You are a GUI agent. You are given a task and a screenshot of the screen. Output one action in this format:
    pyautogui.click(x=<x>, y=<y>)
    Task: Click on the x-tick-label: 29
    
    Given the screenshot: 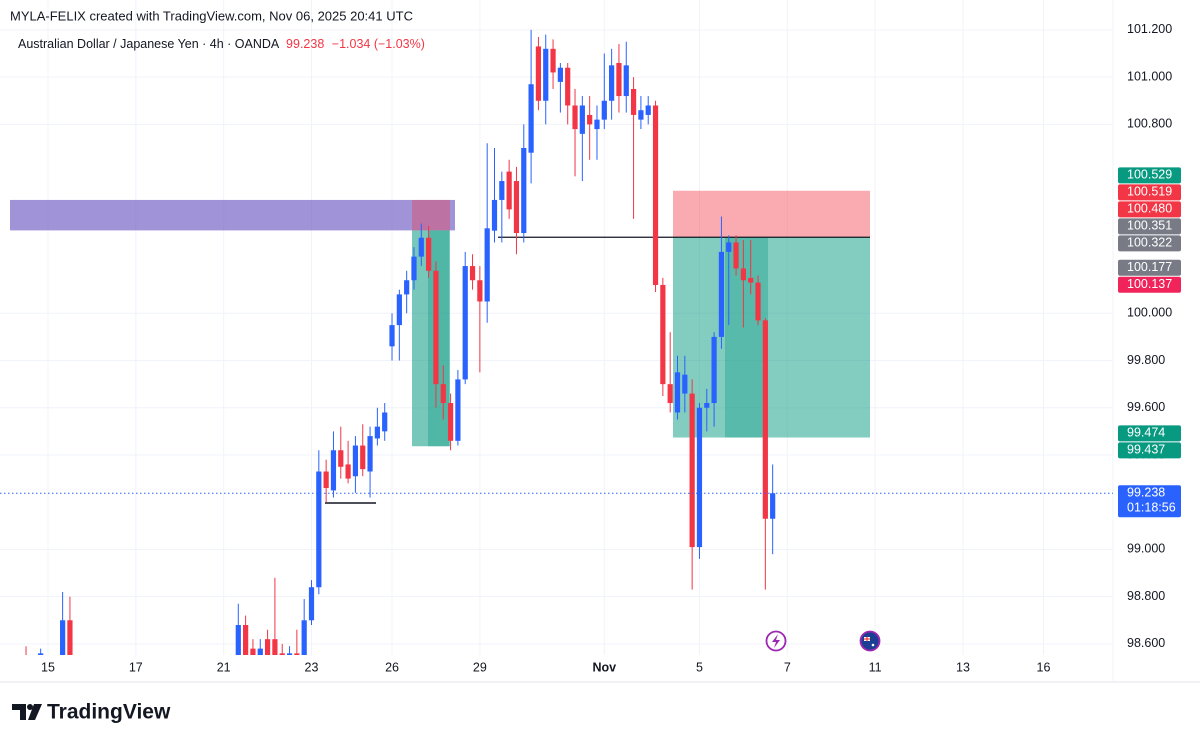 What is the action you would take?
    pyautogui.click(x=480, y=667)
    